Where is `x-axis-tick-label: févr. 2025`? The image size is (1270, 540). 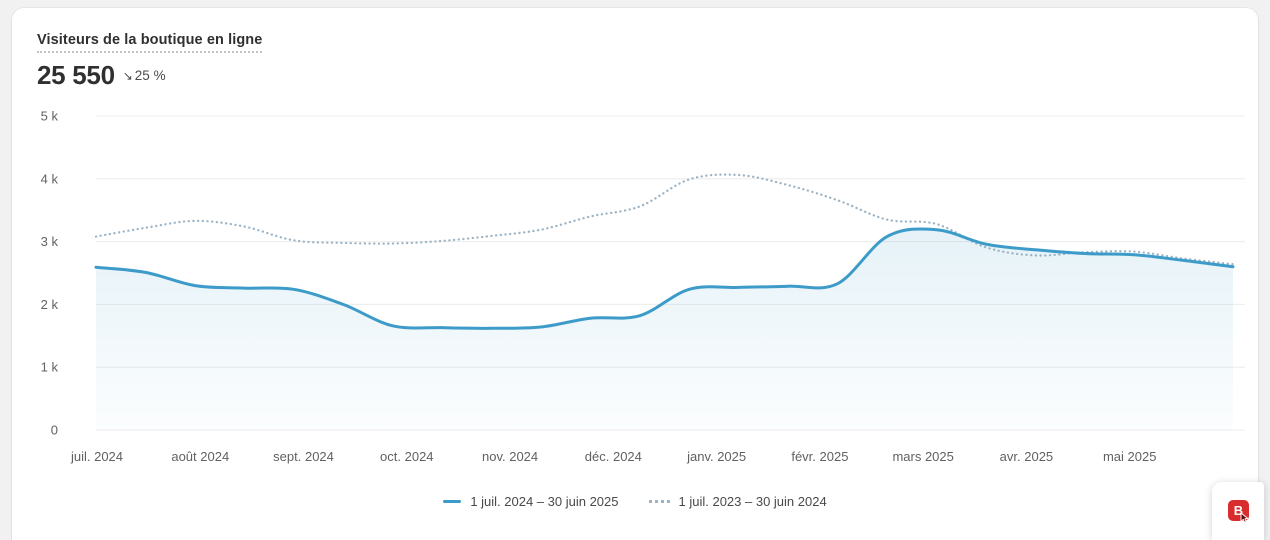 x-axis-tick-label: févr. 2025 is located at coordinates (819, 456).